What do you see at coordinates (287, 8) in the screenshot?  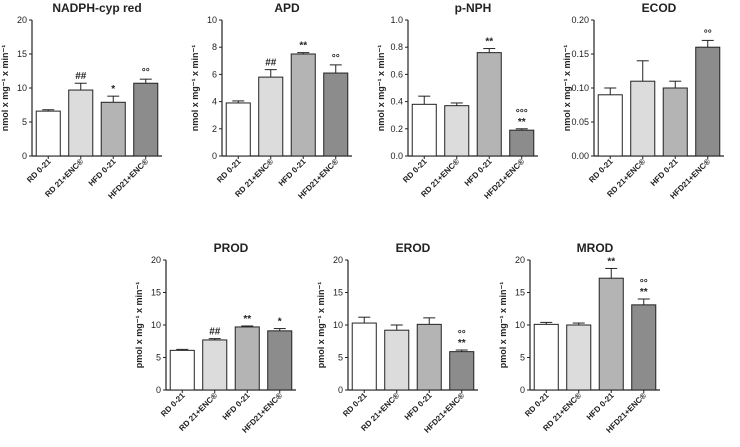 I see `panel-title: APD` at bounding box center [287, 8].